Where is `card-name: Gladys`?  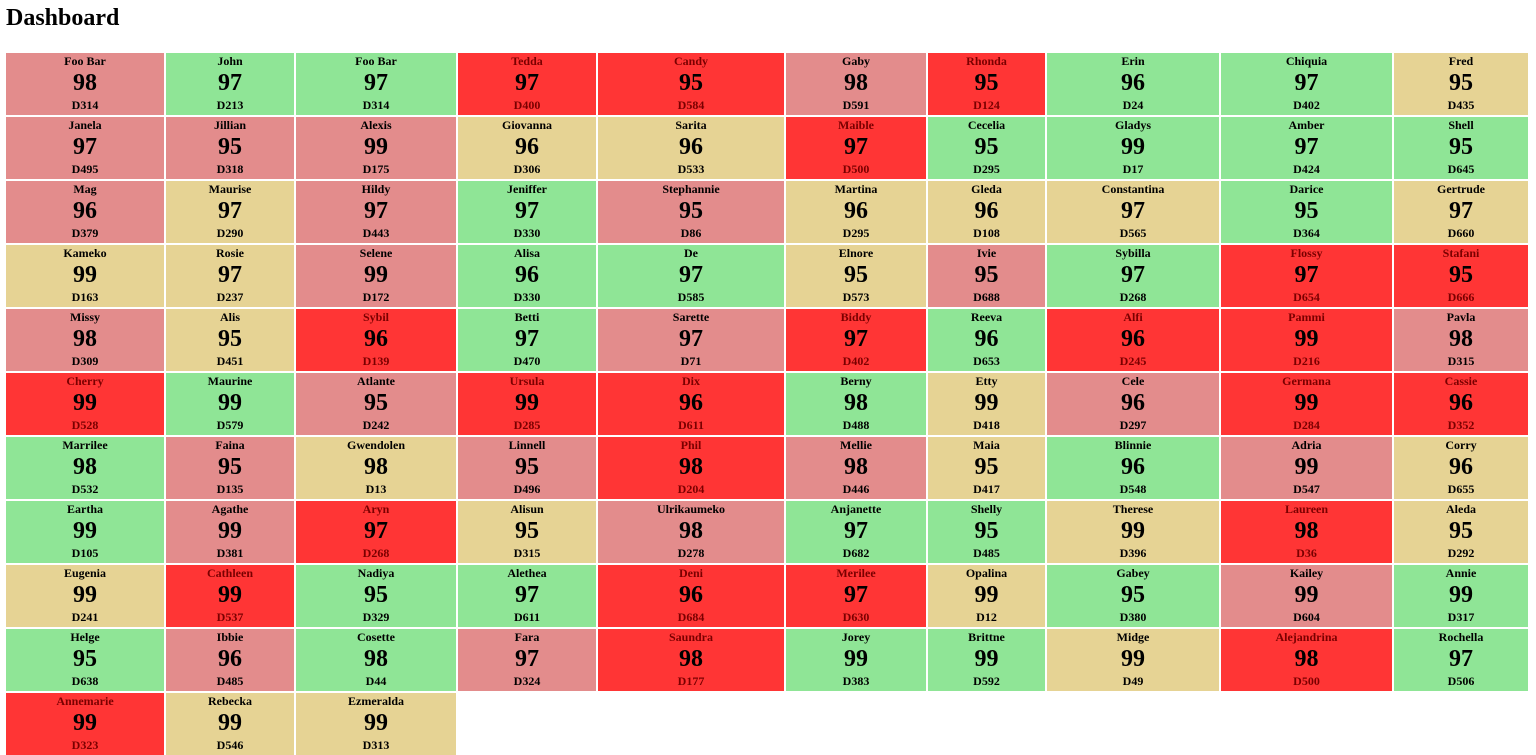
card-name: Gladys is located at coordinates (1132, 125).